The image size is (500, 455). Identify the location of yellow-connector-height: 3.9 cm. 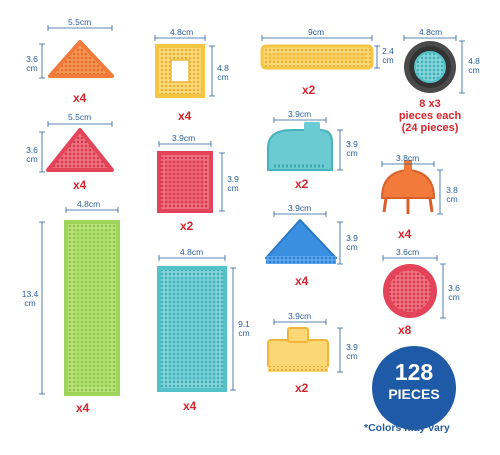
(352, 352).